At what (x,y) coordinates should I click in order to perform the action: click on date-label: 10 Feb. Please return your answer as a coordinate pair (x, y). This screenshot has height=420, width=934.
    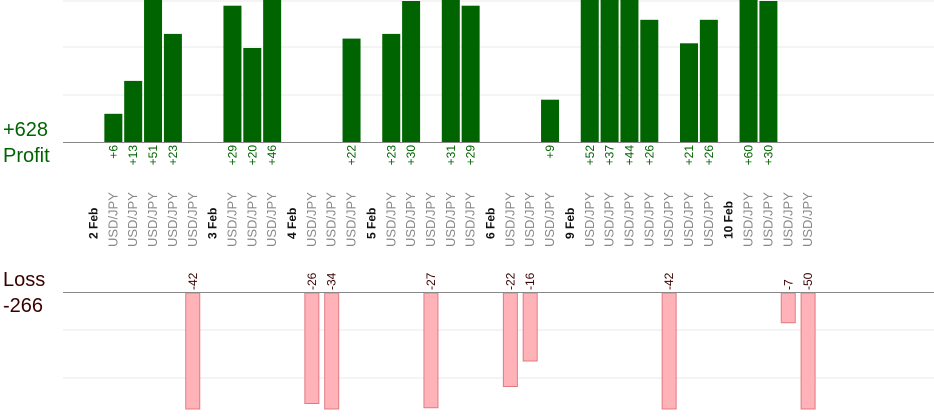
    Looking at the image, I should click on (729, 220).